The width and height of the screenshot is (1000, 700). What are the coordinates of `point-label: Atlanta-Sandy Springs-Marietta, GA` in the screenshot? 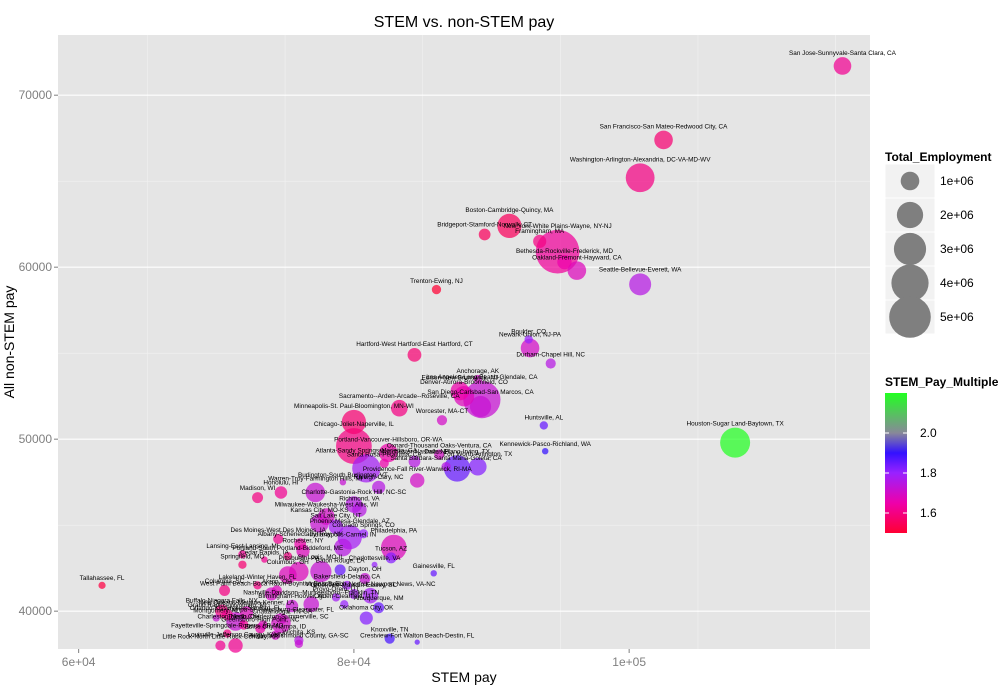 It's located at (366, 450).